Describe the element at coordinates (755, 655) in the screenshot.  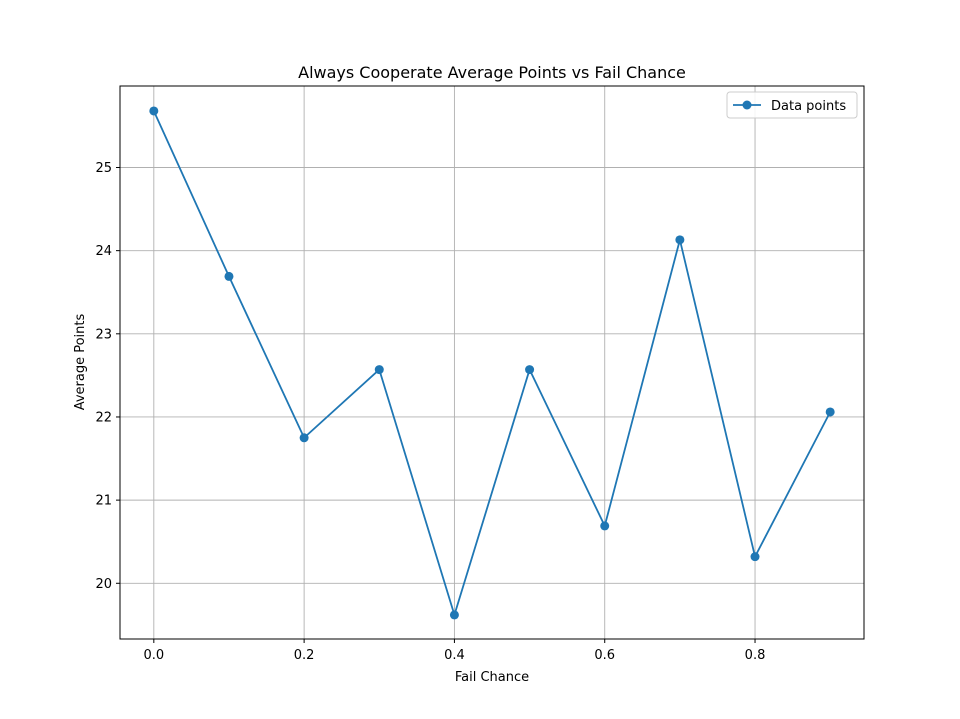
I see `x-tick-label: 0.8` at that location.